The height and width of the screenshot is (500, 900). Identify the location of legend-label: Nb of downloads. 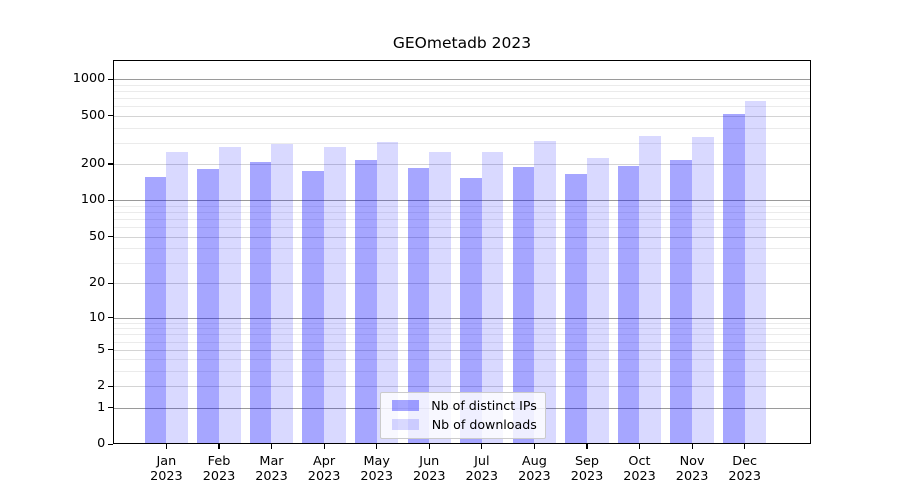
(484, 424).